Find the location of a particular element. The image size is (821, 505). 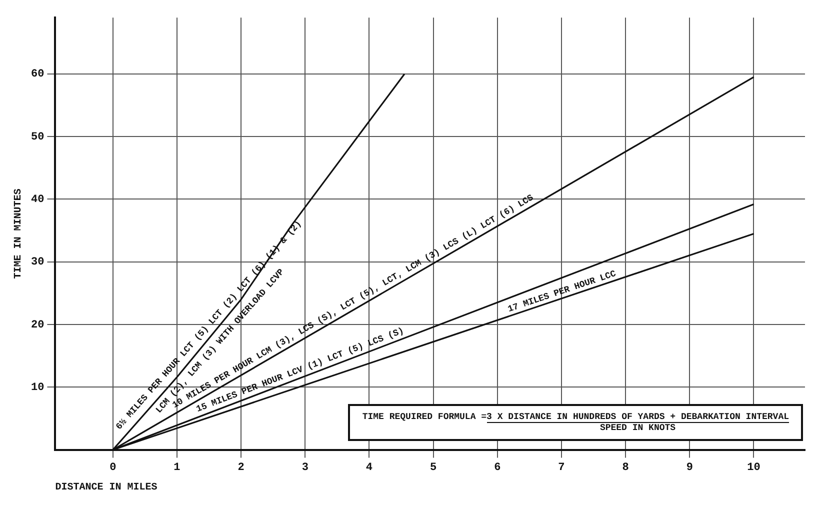

x-tick-label: 1 is located at coordinates (177, 468).